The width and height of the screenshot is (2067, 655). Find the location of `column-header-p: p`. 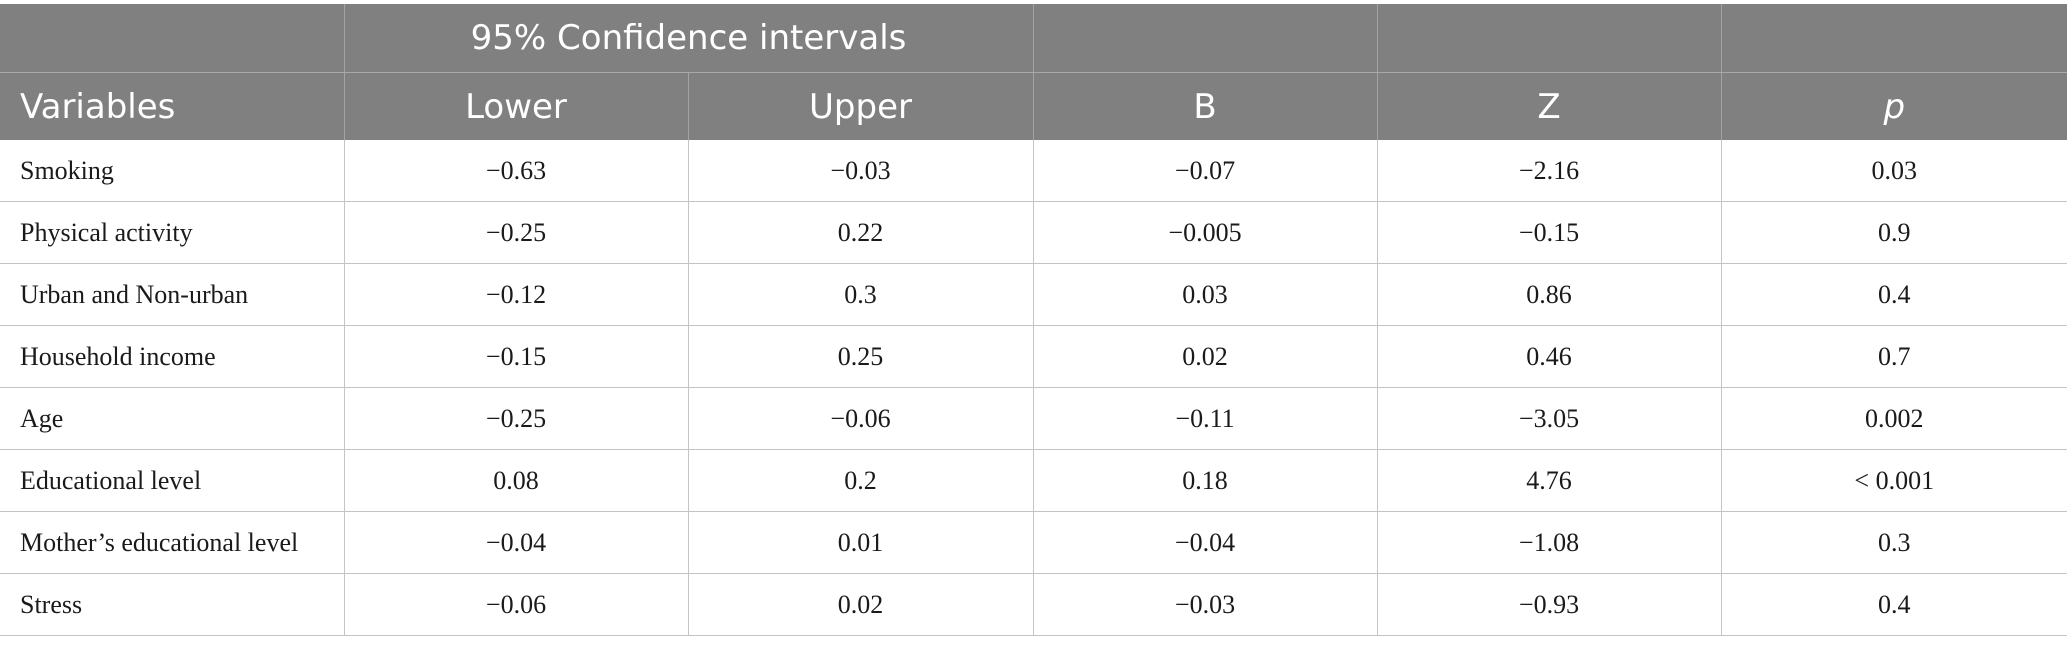

column-header-p: p is located at coordinates (1894, 106).